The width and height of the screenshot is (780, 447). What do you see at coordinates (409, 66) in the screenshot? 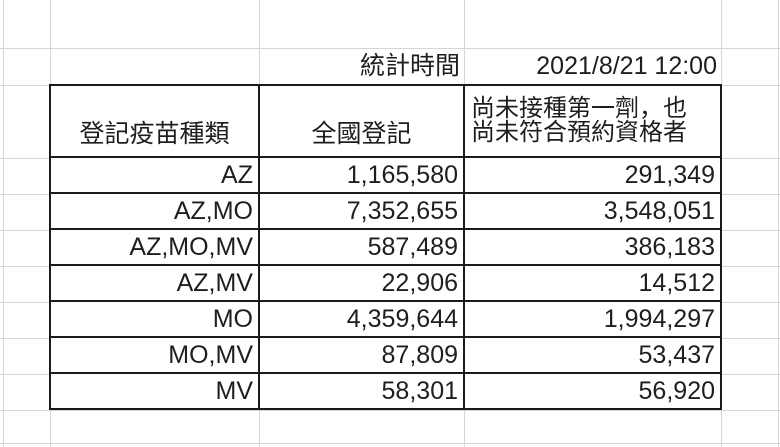
I see `stats-time-label-cell: 統計時間` at bounding box center [409, 66].